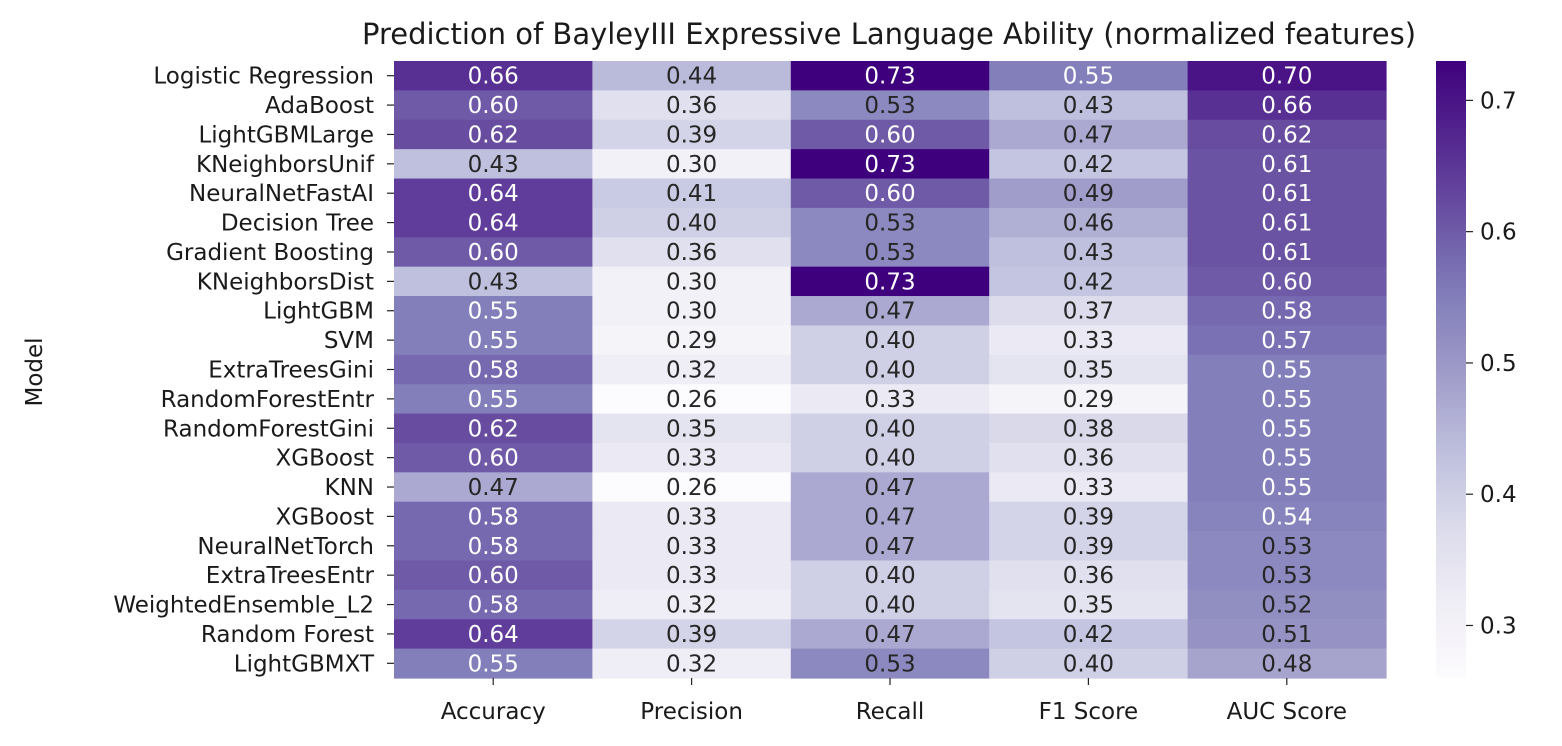  I want to click on colorbar-ticks: 0.3 0.4 0.5 0.6 0.7, so click(1491, 363).